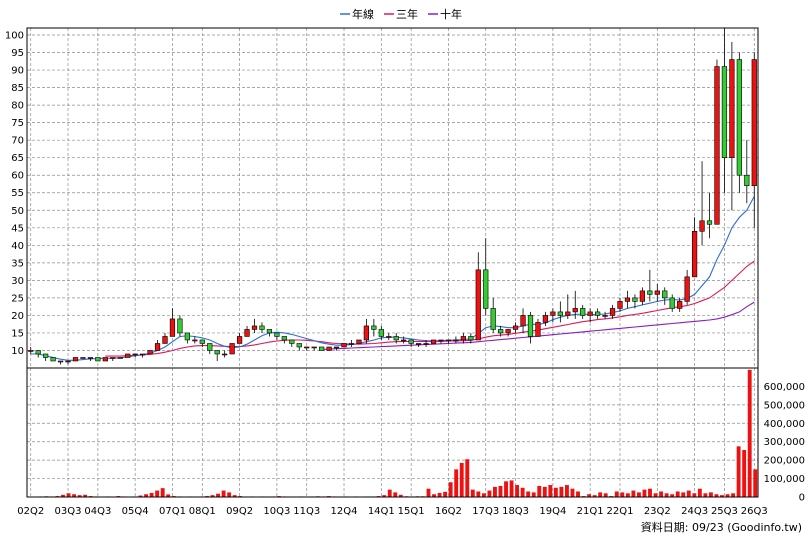 This screenshot has width=808, height=540. I want to click on x-tick-07Q1: 07Q1, so click(172, 511).